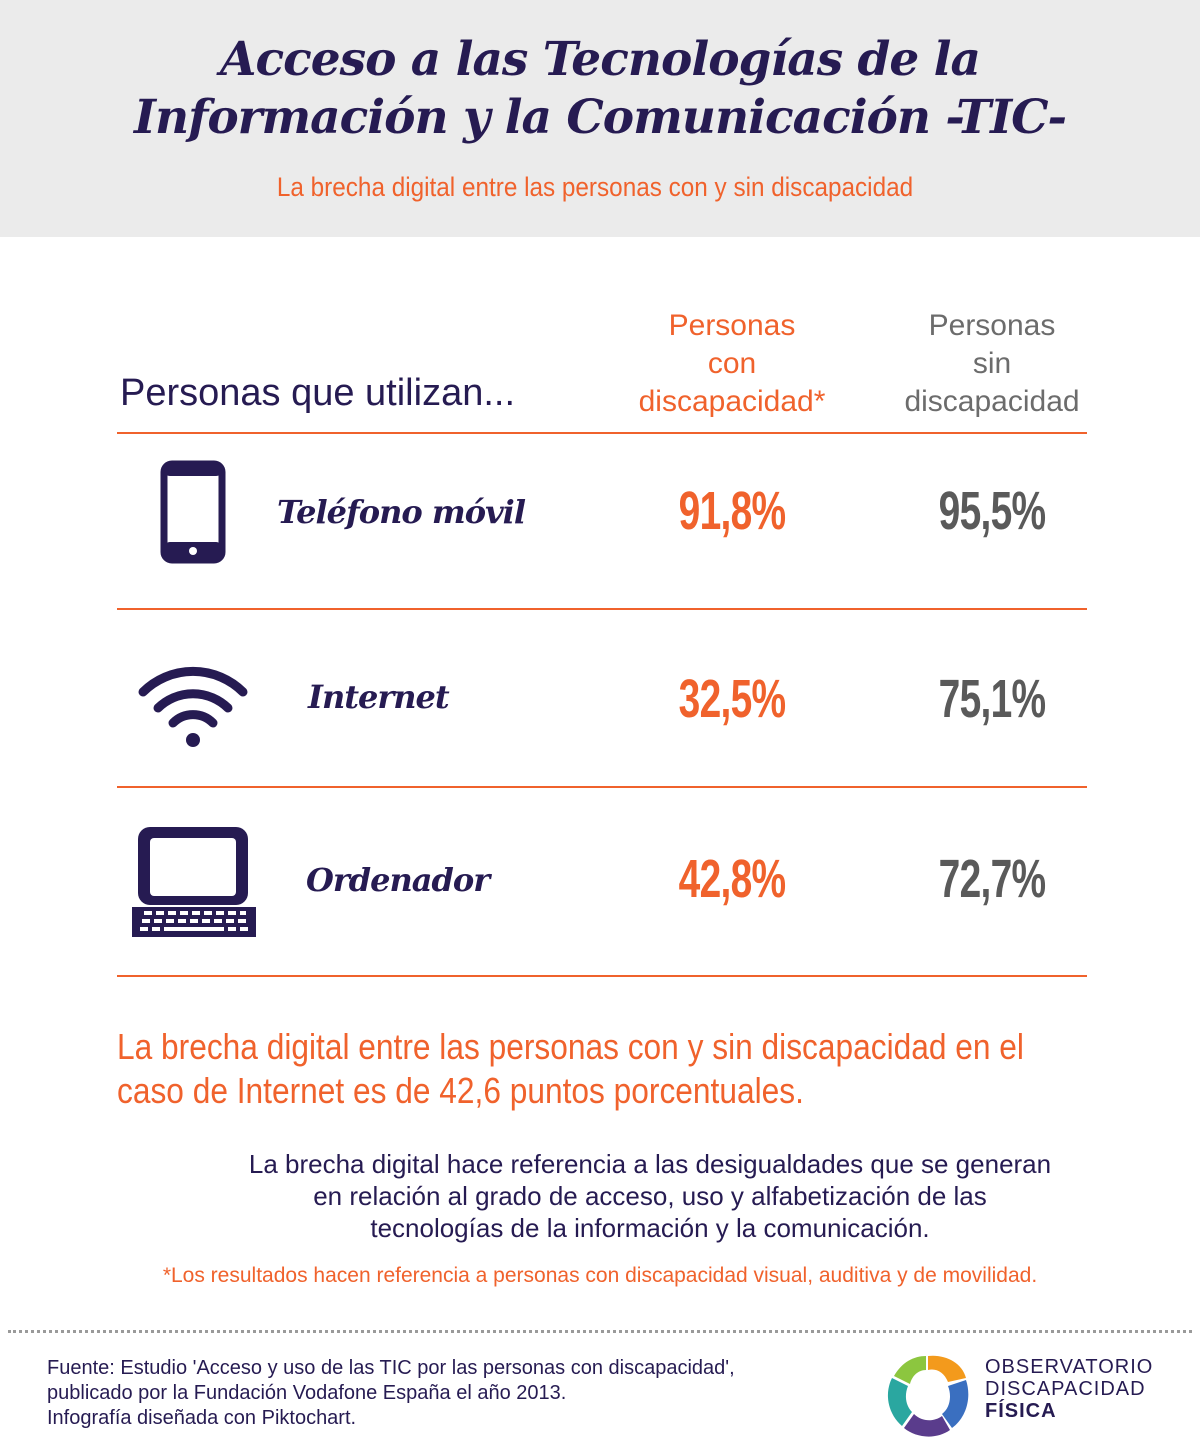 Image resolution: width=1200 pixels, height=1450 pixels. I want to click on logo-line: FÍSICA, so click(1021, 1411).